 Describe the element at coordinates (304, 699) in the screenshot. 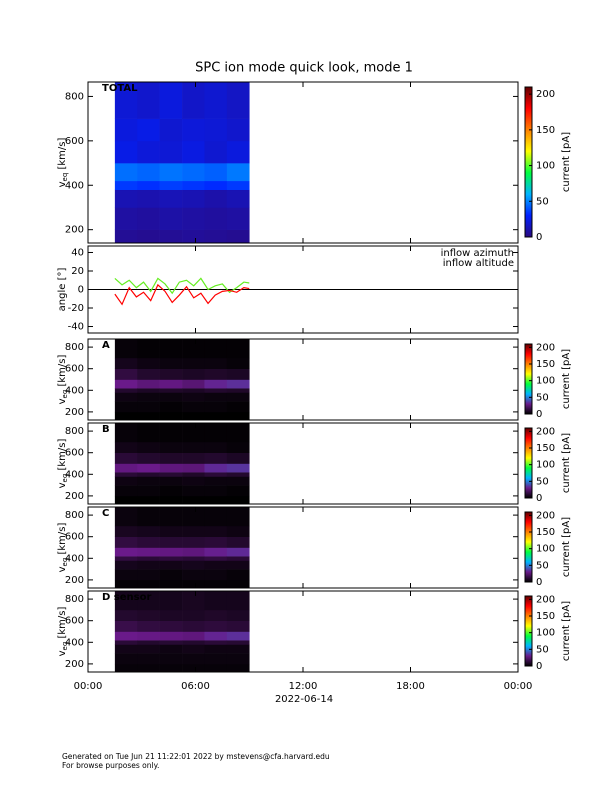

I see `x-axis-label: 2022-06-14` at that location.